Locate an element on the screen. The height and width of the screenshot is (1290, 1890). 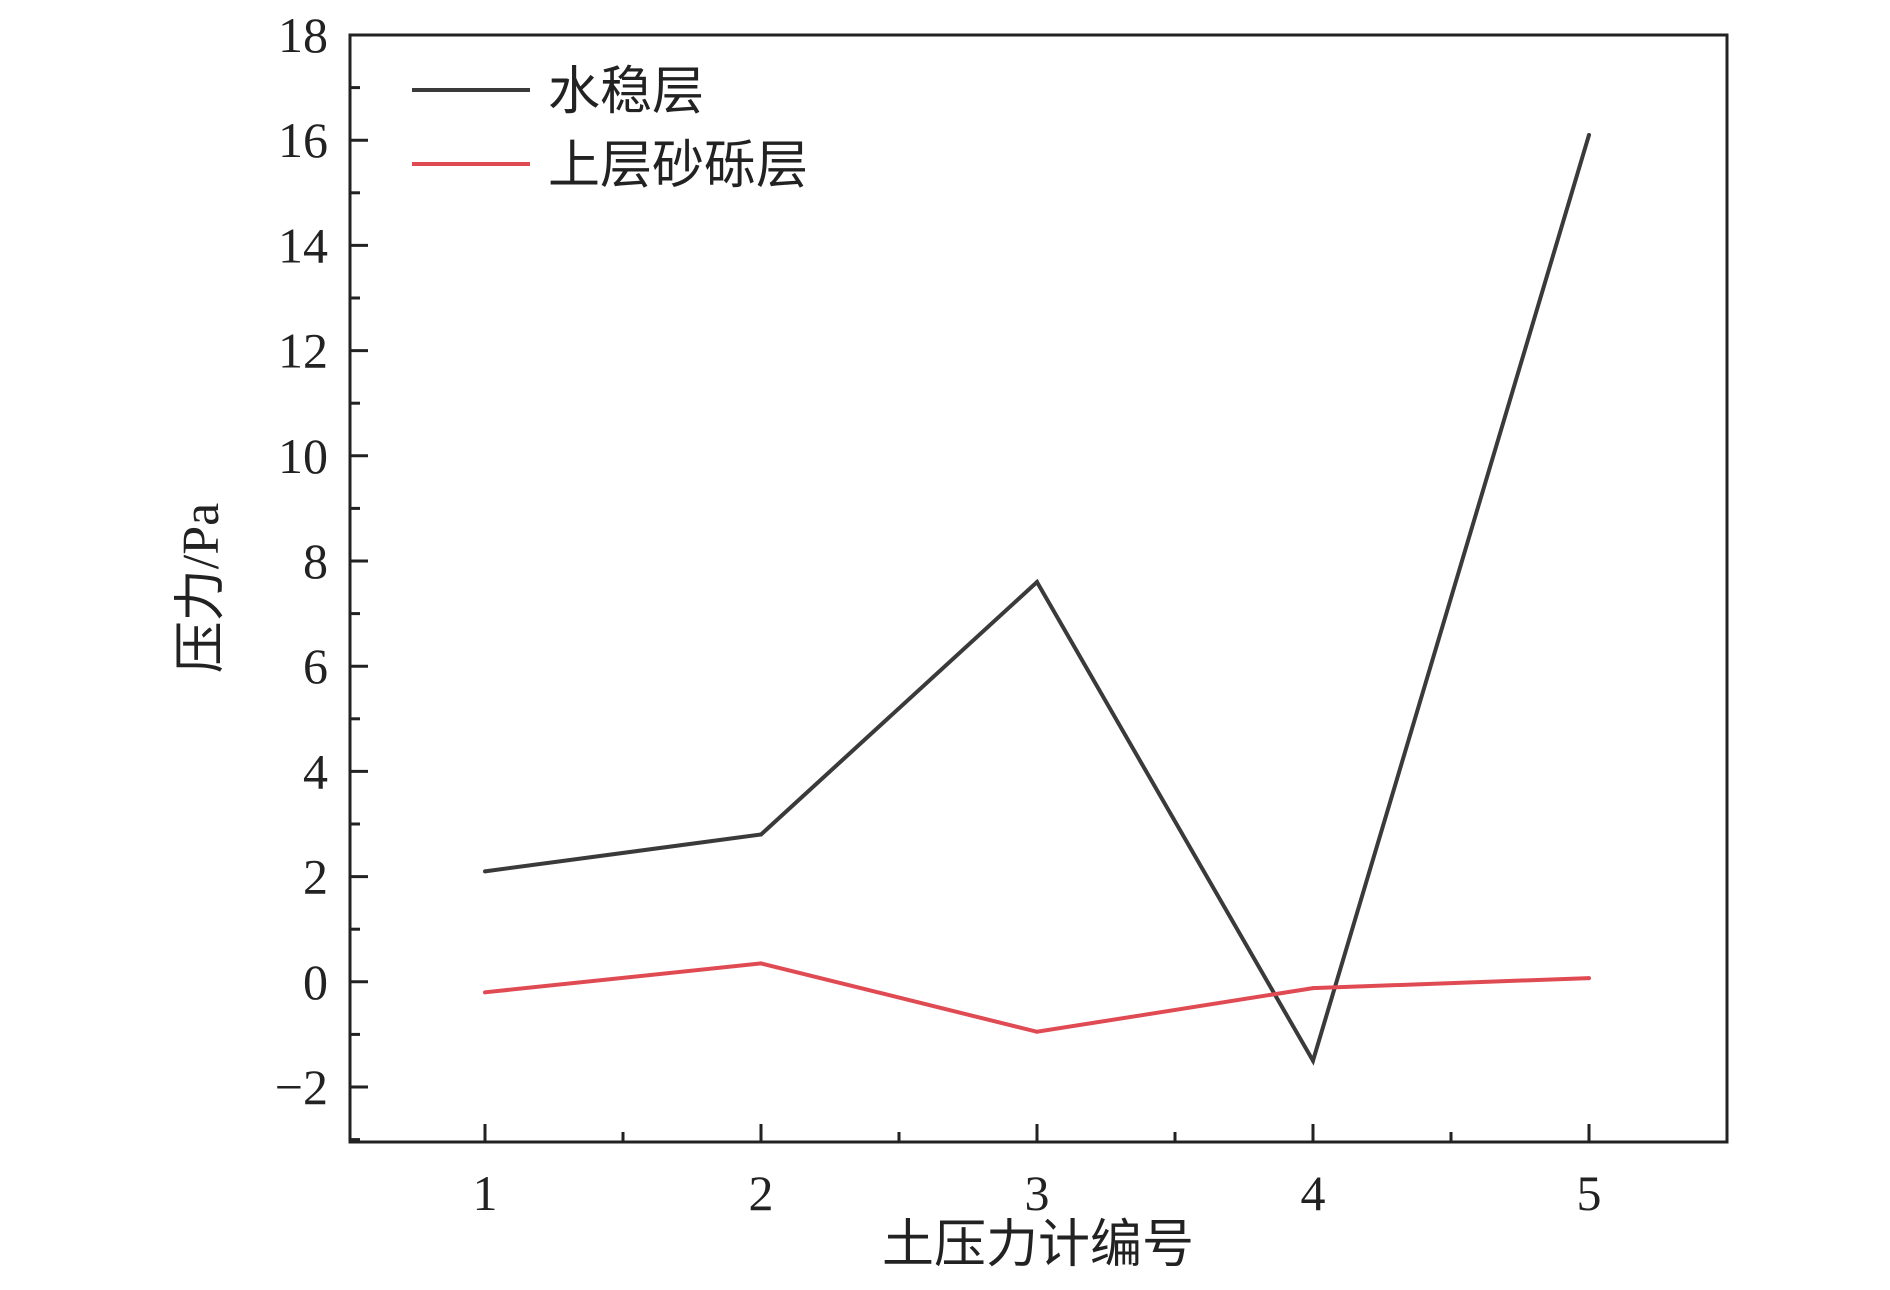
y-axis-ticks: −2 0 2 4 6 8 10 12 14 16 18 is located at coordinates (321, 574).